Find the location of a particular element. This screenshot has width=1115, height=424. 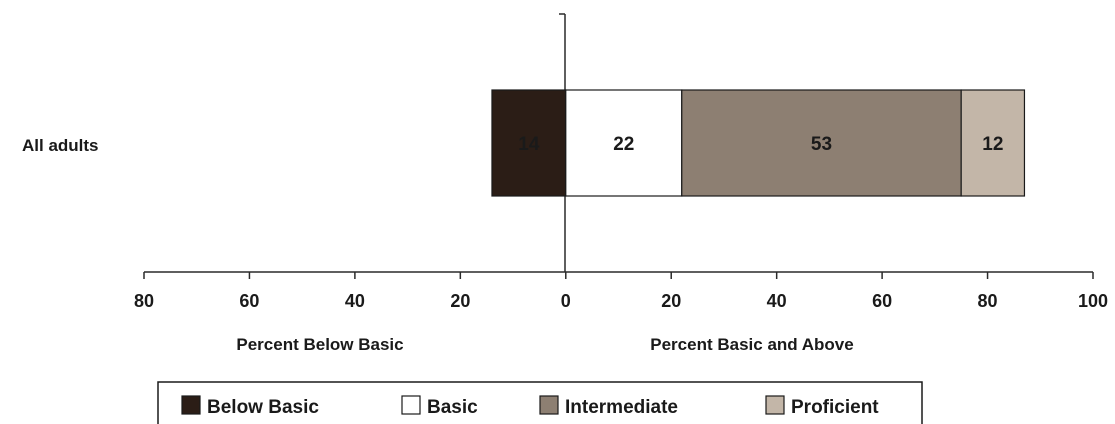

bar-group: 14 22 53 12 is located at coordinates (758, 143).